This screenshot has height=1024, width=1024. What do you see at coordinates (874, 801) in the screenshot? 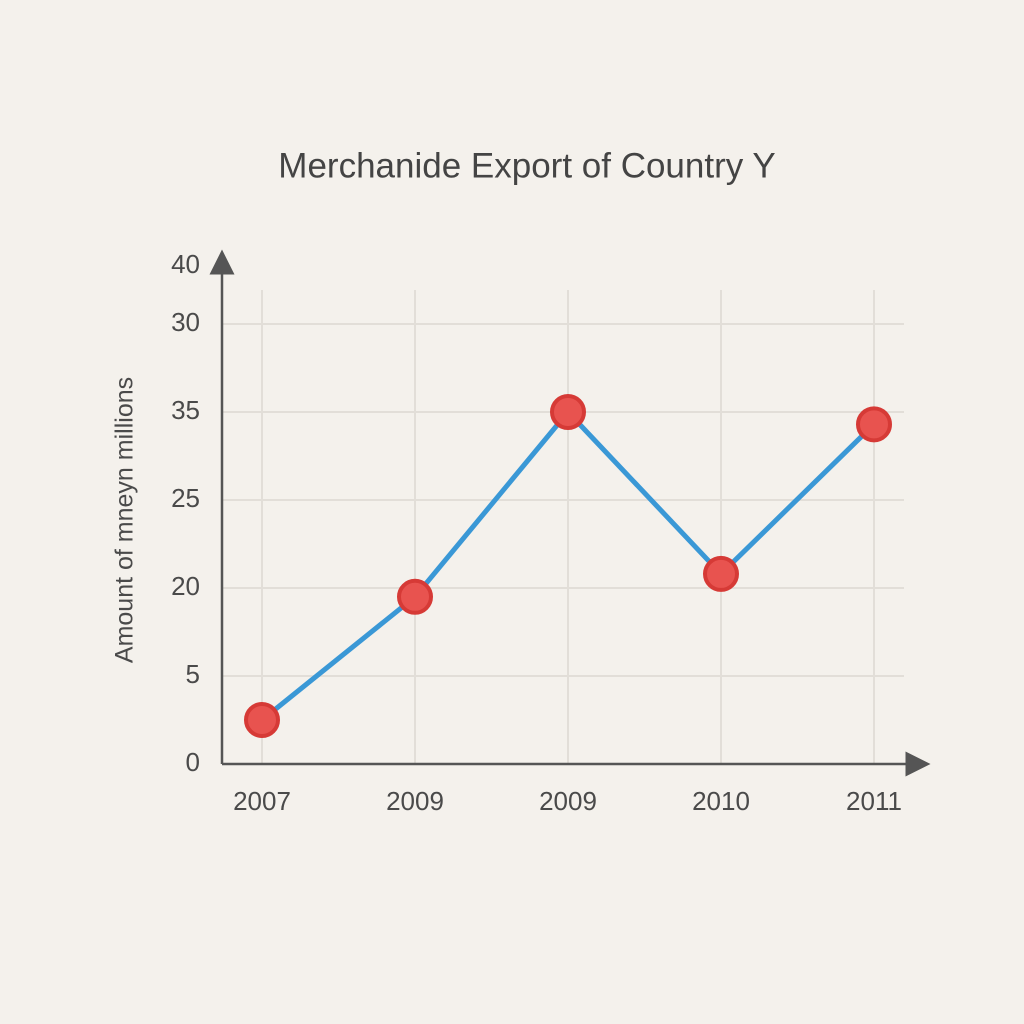
I see `x-tick-label: 2011` at bounding box center [874, 801].